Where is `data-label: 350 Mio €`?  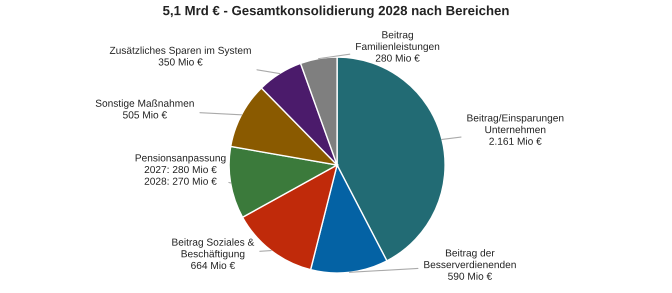 data-label: 350 Mio € is located at coordinates (180, 62).